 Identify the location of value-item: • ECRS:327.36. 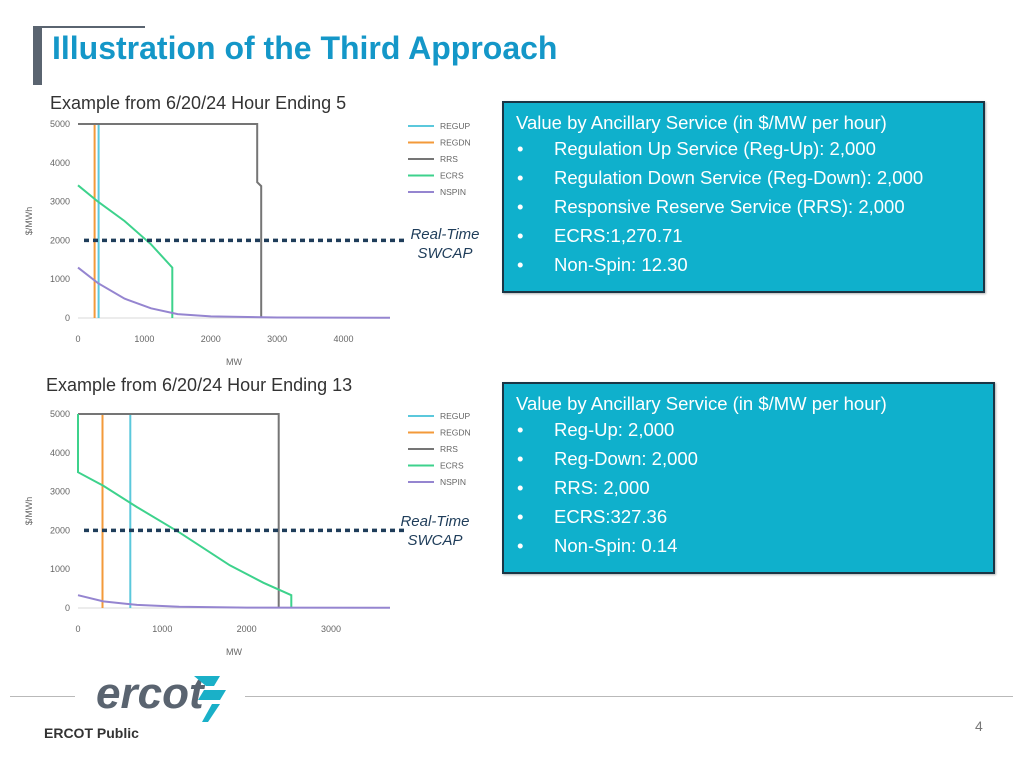
(748, 516).